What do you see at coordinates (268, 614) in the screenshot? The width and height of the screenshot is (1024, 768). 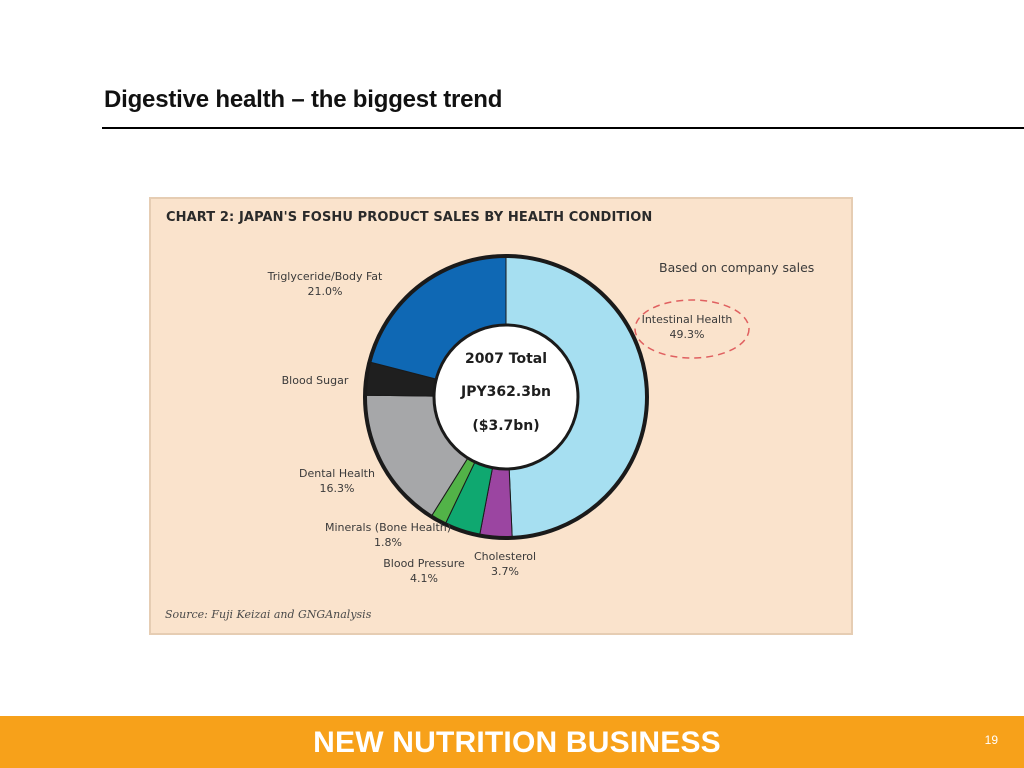 I see `chart-source: Source: Fuji Keizai and GNGAnalysis` at bounding box center [268, 614].